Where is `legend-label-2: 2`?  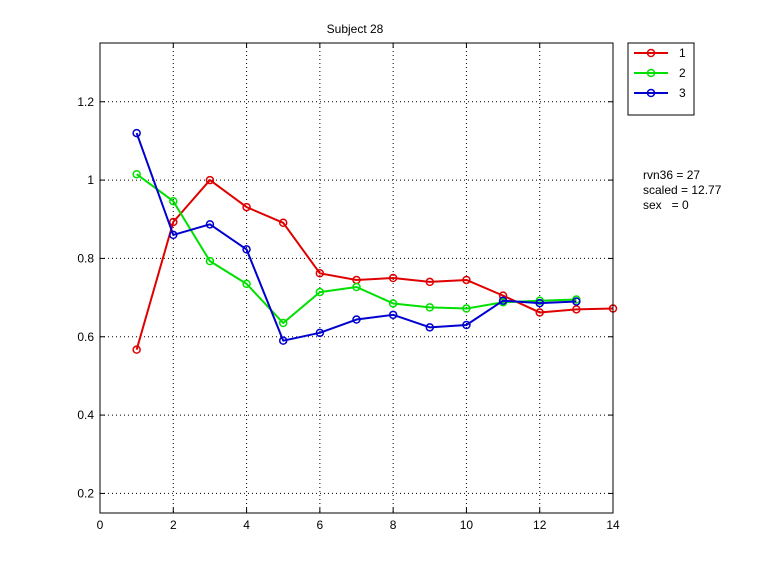
legend-label-2: 2 is located at coordinates (682, 73).